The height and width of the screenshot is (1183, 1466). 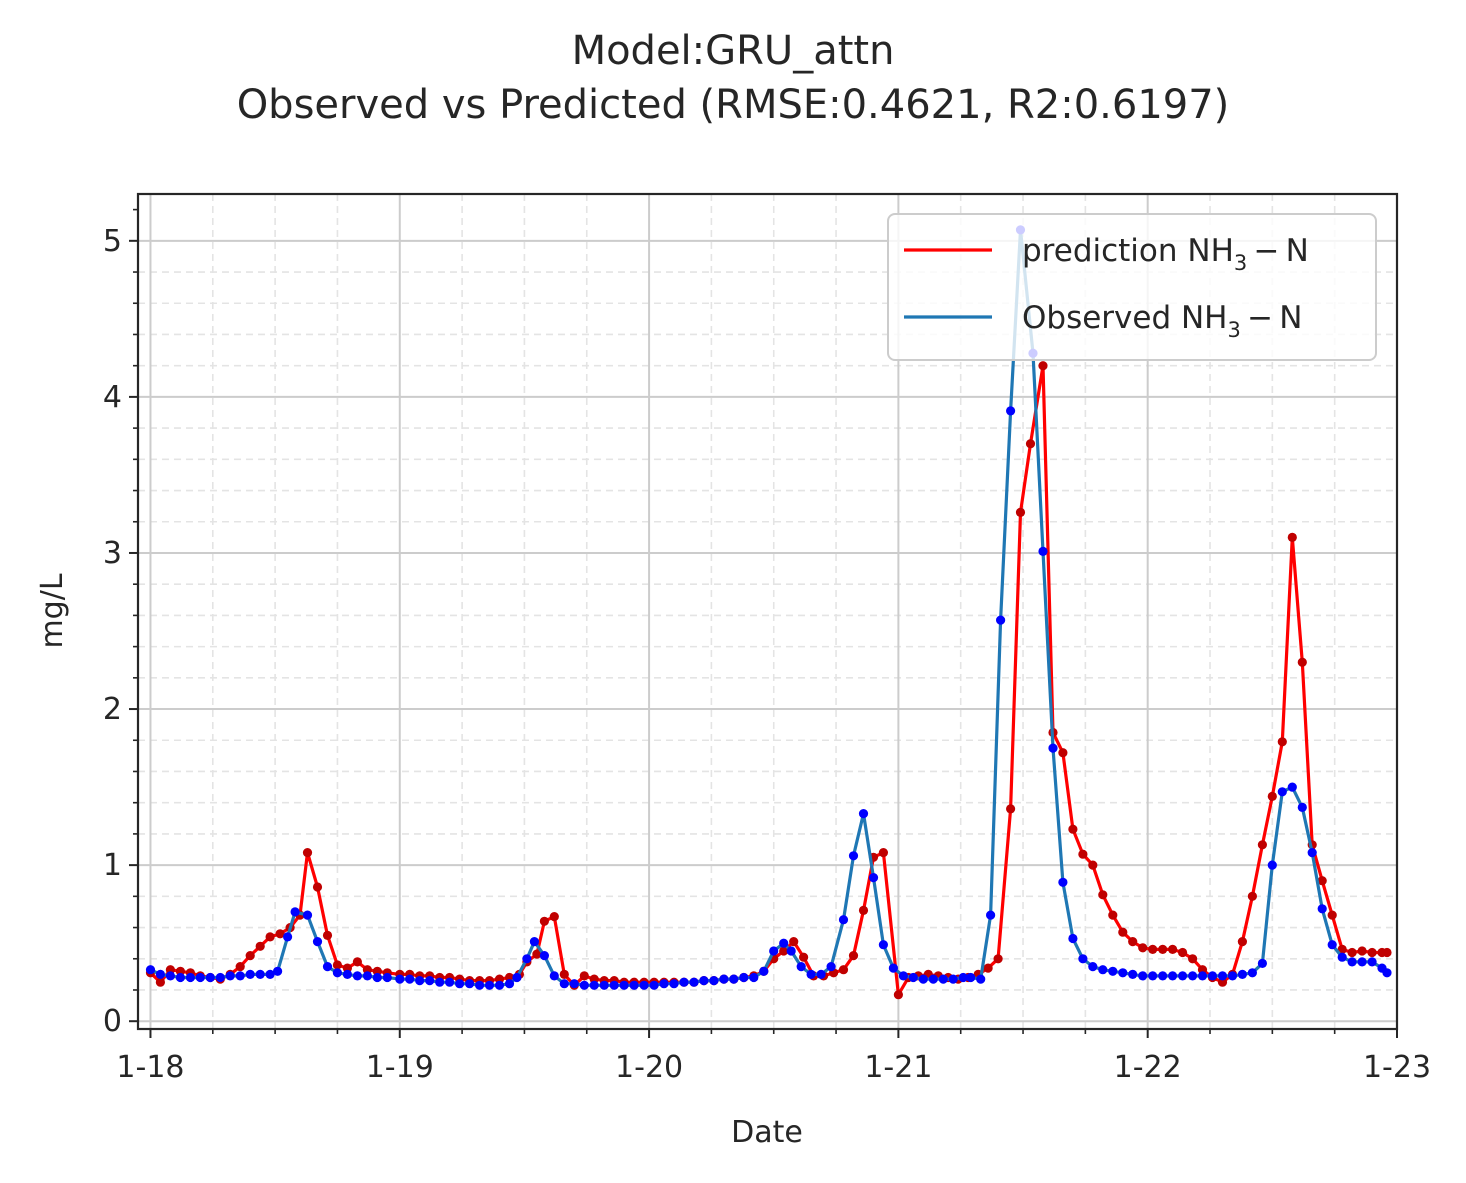 I want to click on legend-label-prediction-sub: 3, so click(x=1240, y=263).